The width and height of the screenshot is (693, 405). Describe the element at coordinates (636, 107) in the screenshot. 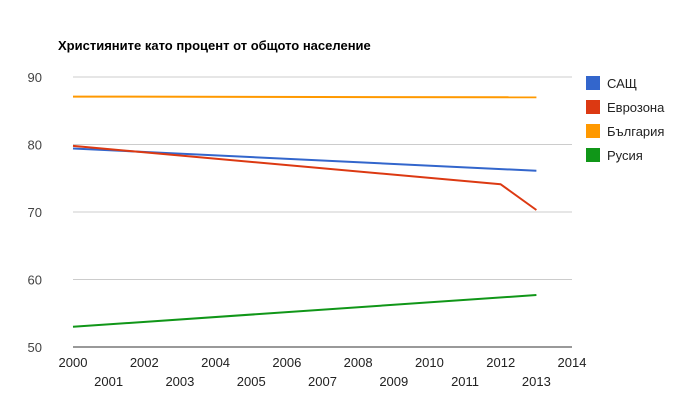

I see `legend-label: Еврозона` at that location.